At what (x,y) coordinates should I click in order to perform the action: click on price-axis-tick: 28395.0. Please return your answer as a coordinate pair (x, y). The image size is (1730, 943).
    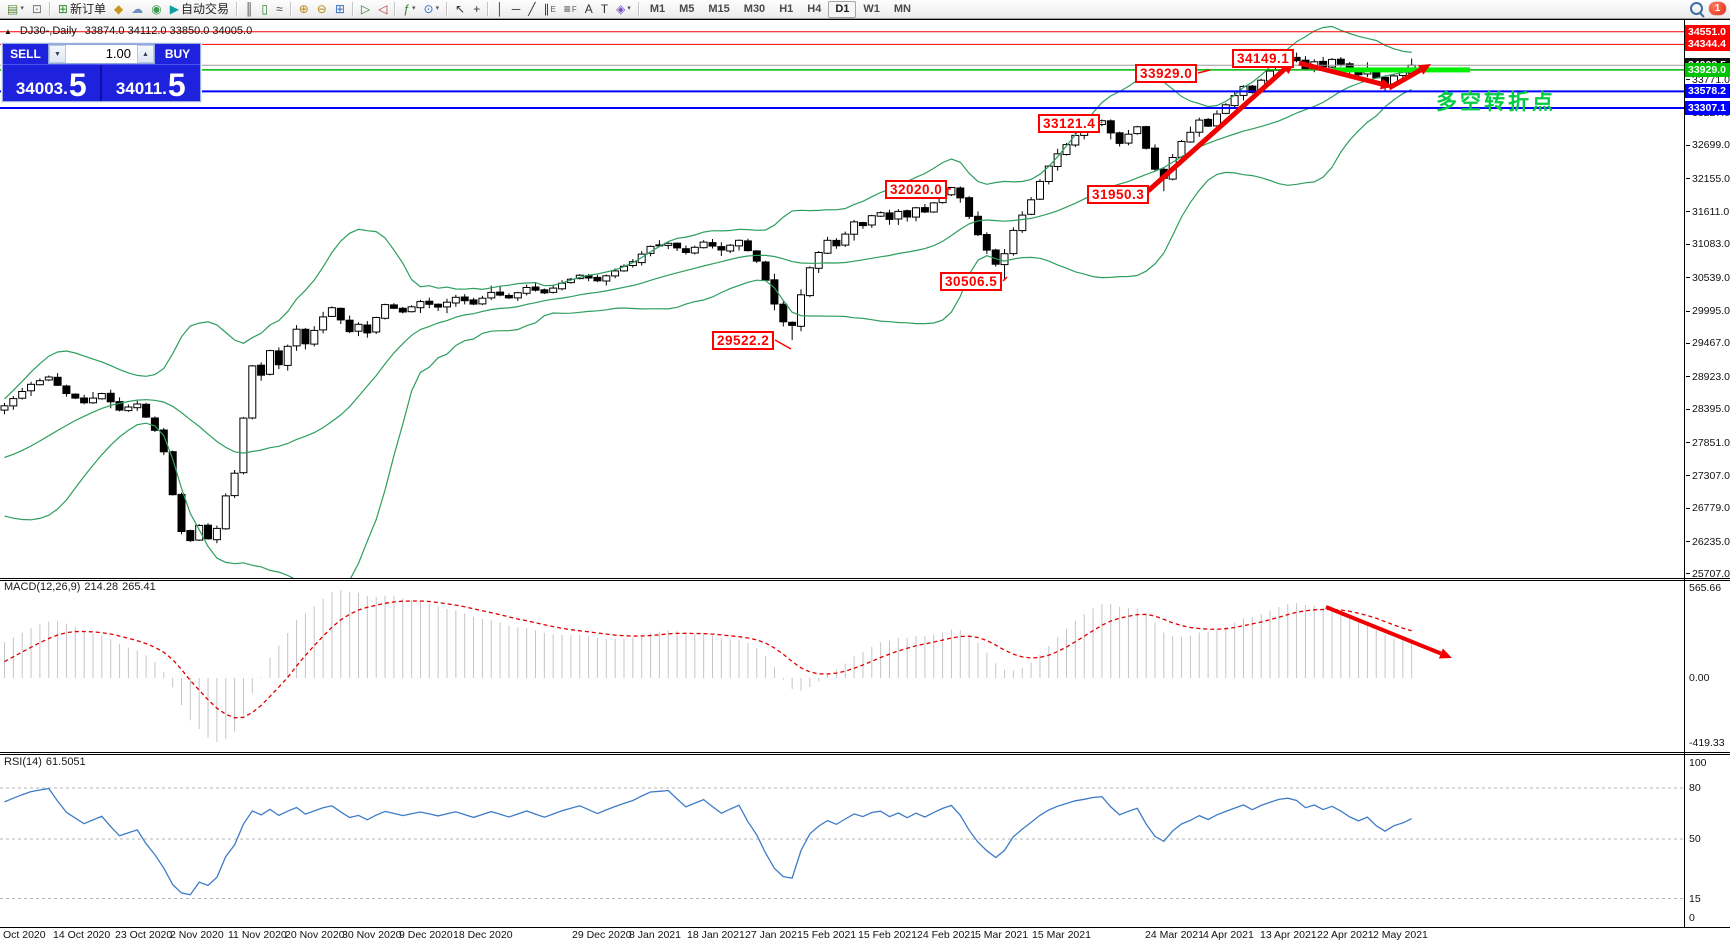
    Looking at the image, I should click on (1708, 409).